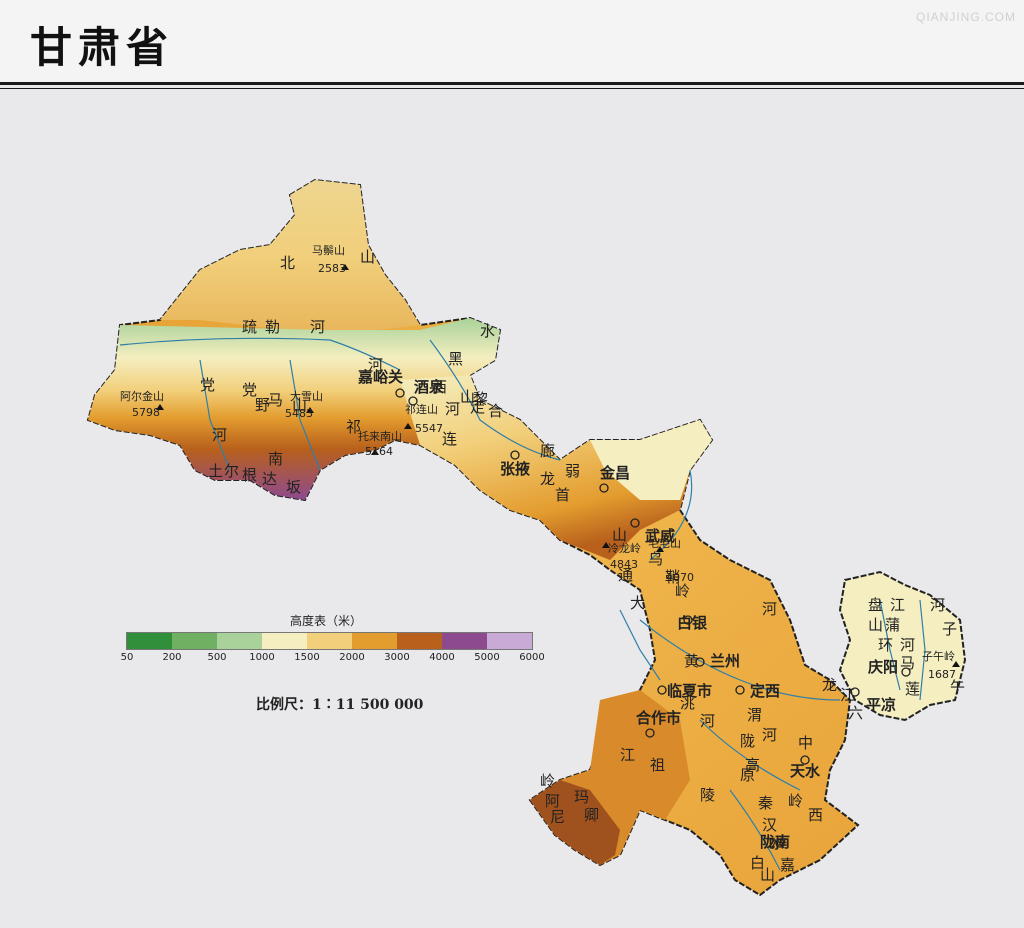 The width and height of the screenshot is (1024, 928). Describe the element at coordinates (747, 741) in the screenshot. I see `map-feature-label: 陇` at that location.